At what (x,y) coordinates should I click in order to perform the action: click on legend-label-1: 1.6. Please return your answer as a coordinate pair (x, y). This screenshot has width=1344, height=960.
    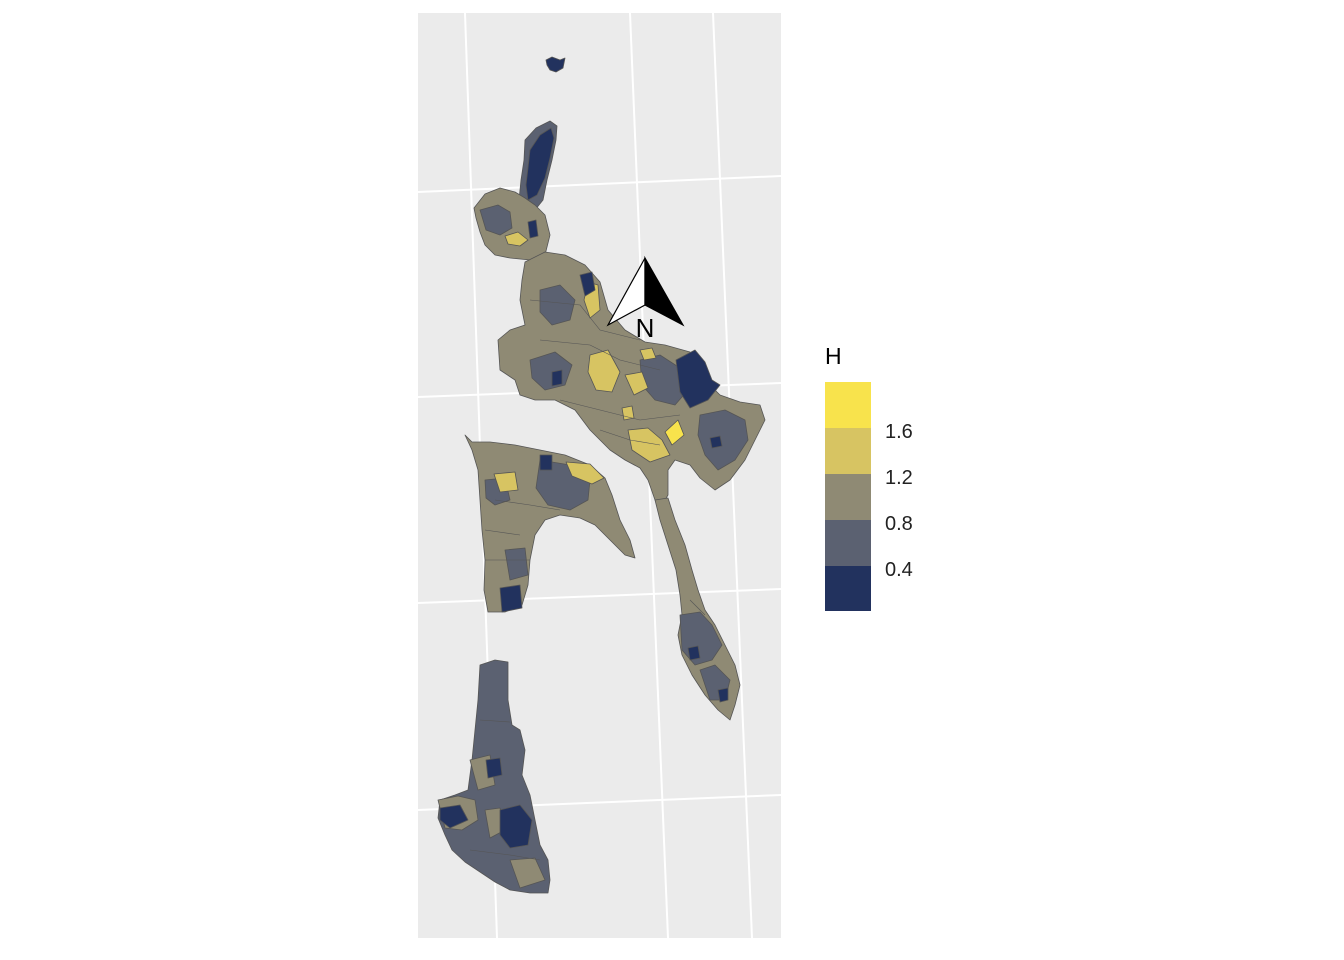
    Looking at the image, I should click on (899, 432).